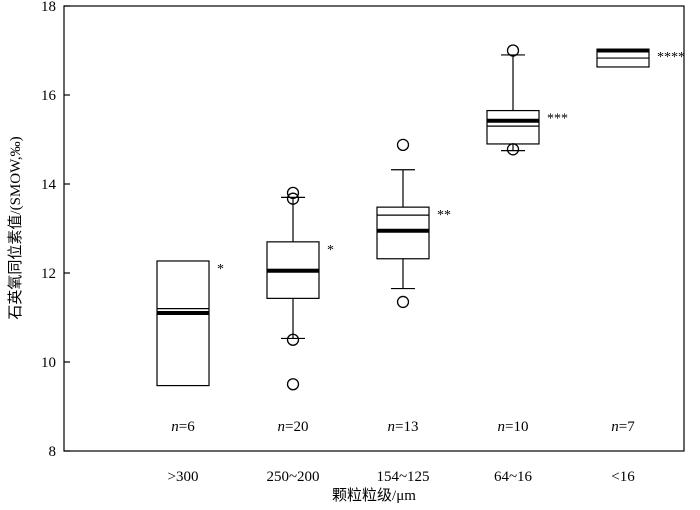 Image resolution: width=700 pixels, height=510 pixels. What do you see at coordinates (48, 274) in the screenshot?
I see `y-tick-label: 12` at bounding box center [48, 274].